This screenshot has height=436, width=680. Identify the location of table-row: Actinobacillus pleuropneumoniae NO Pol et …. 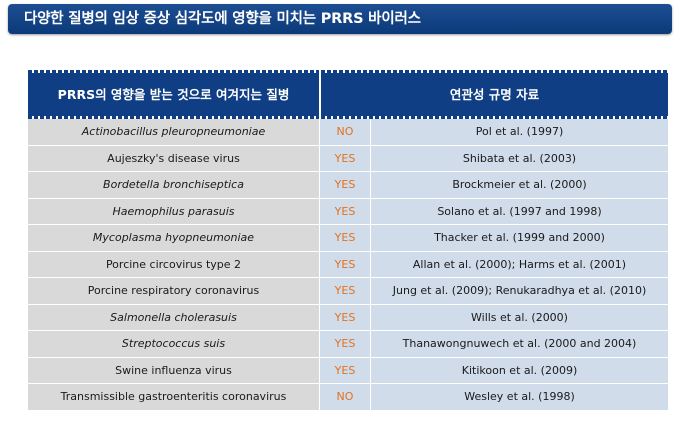
(348, 132).